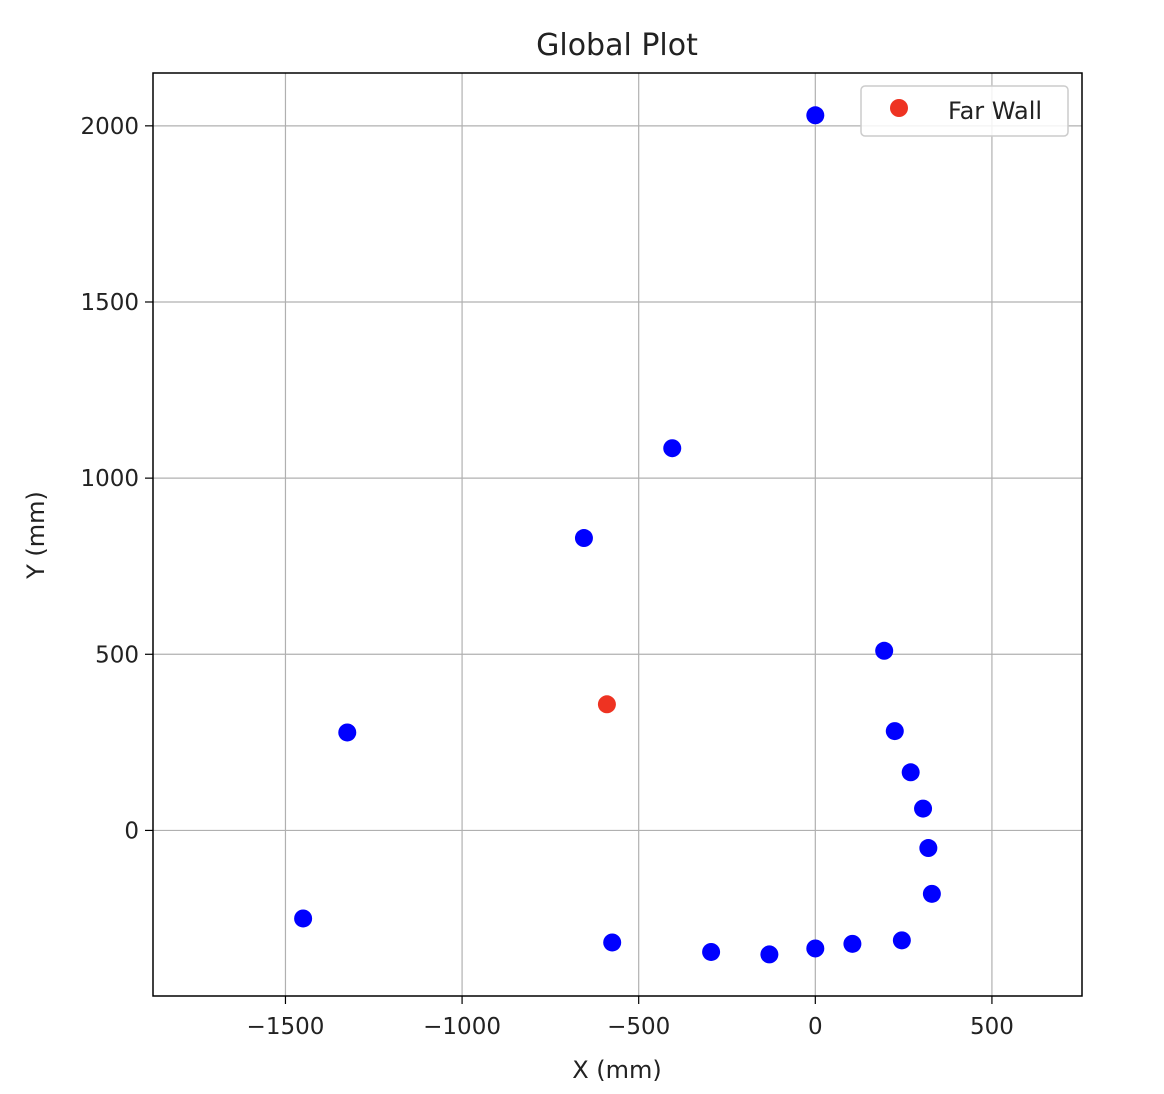 The width and height of the screenshot is (1164, 1094). What do you see at coordinates (36, 535) in the screenshot?
I see `y-axis-label: Y (mm)` at bounding box center [36, 535].